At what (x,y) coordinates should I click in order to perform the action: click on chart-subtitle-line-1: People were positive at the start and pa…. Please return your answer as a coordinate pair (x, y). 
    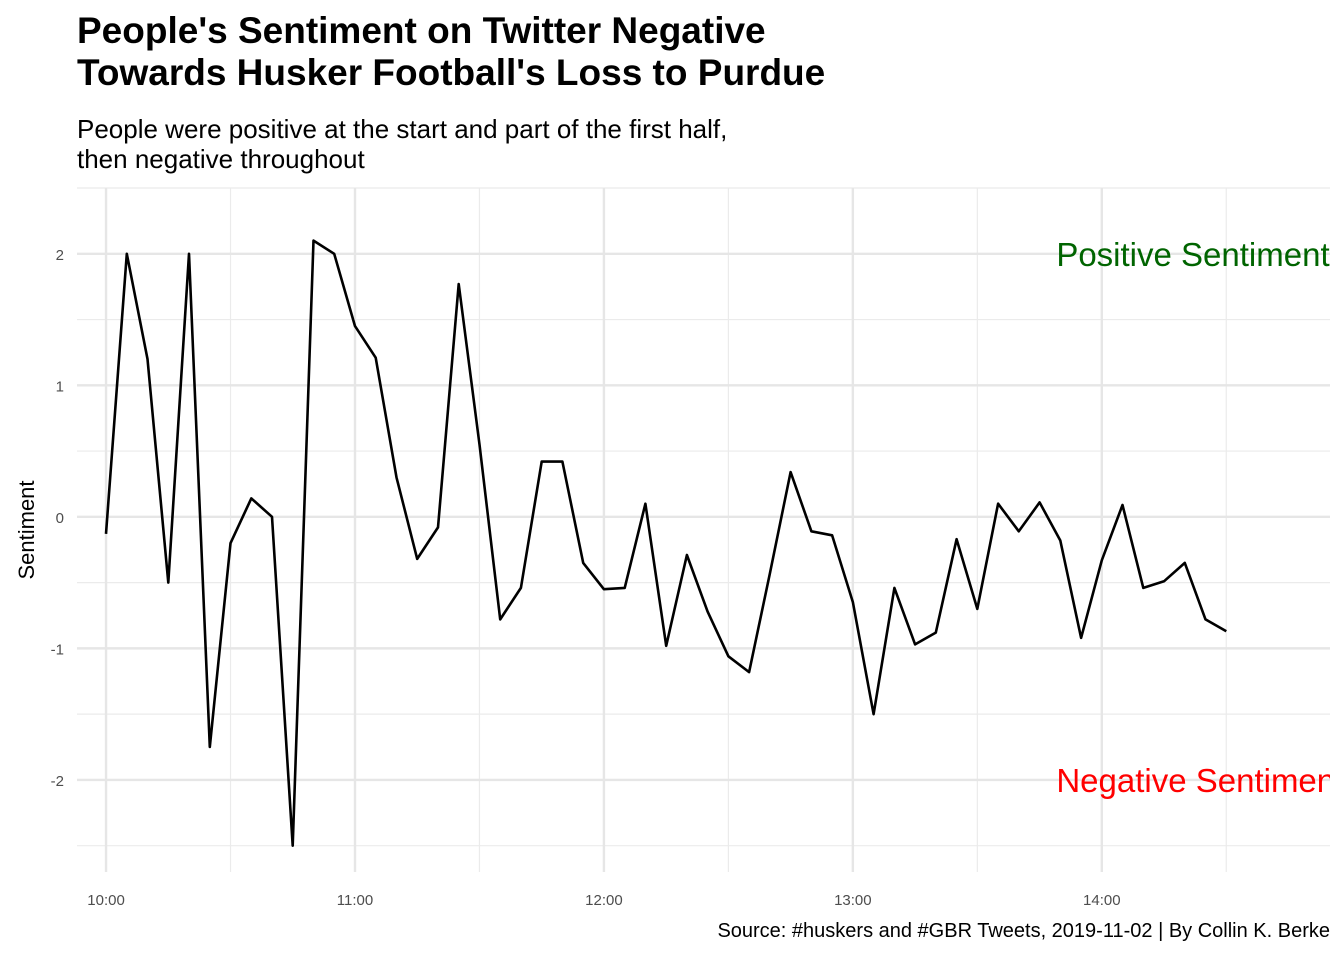
    Looking at the image, I should click on (402, 129).